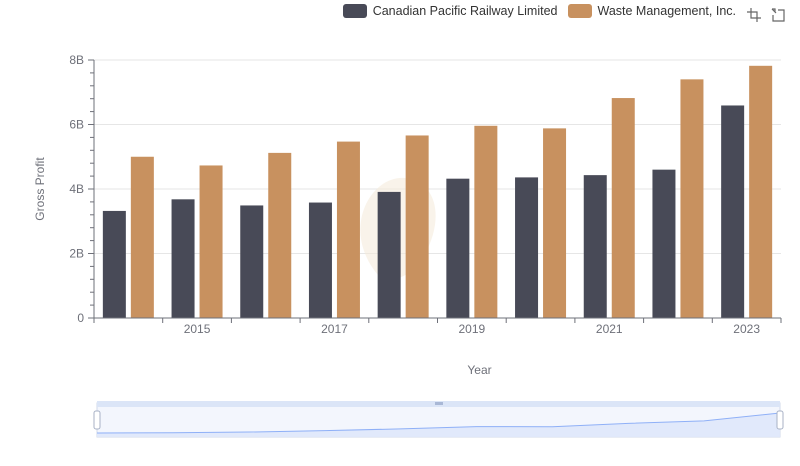  Describe the element at coordinates (354, 11) in the screenshot. I see `legend-swatch-canadian-pacific` at that location.